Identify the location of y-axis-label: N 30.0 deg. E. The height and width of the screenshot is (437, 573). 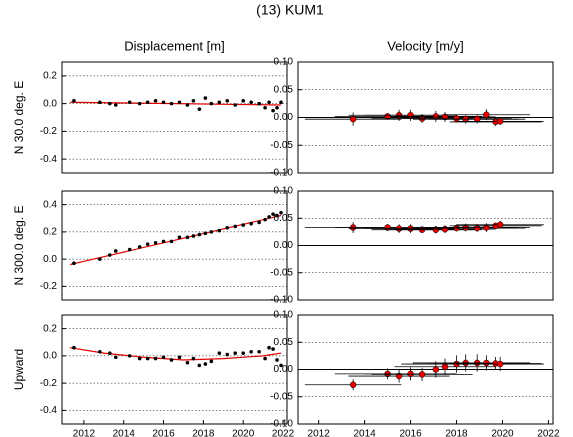
(19, 117).